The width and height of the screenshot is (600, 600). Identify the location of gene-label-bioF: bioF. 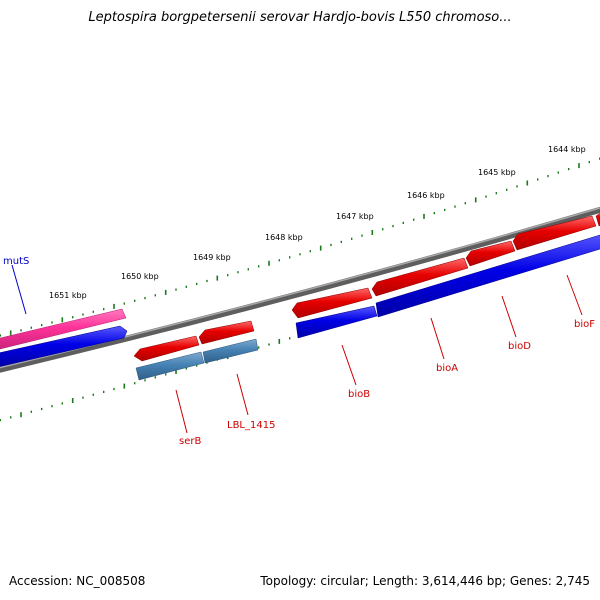
(584, 324).